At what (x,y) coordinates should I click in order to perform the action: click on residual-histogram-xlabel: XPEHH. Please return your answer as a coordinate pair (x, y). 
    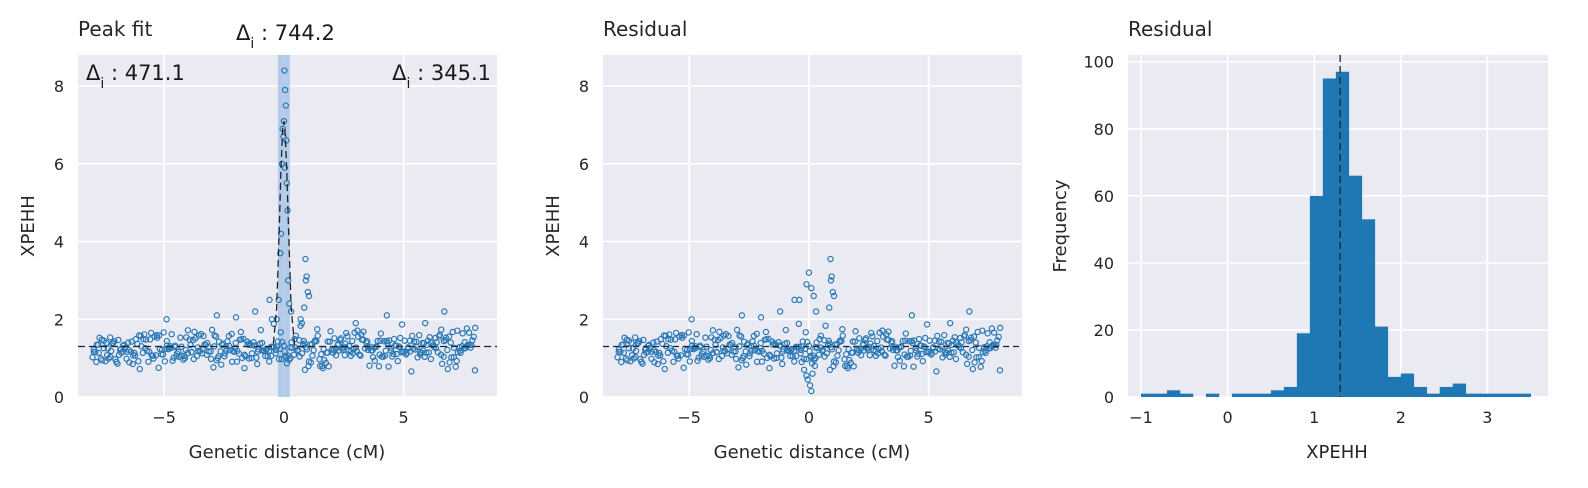
    Looking at the image, I should click on (1337, 452).